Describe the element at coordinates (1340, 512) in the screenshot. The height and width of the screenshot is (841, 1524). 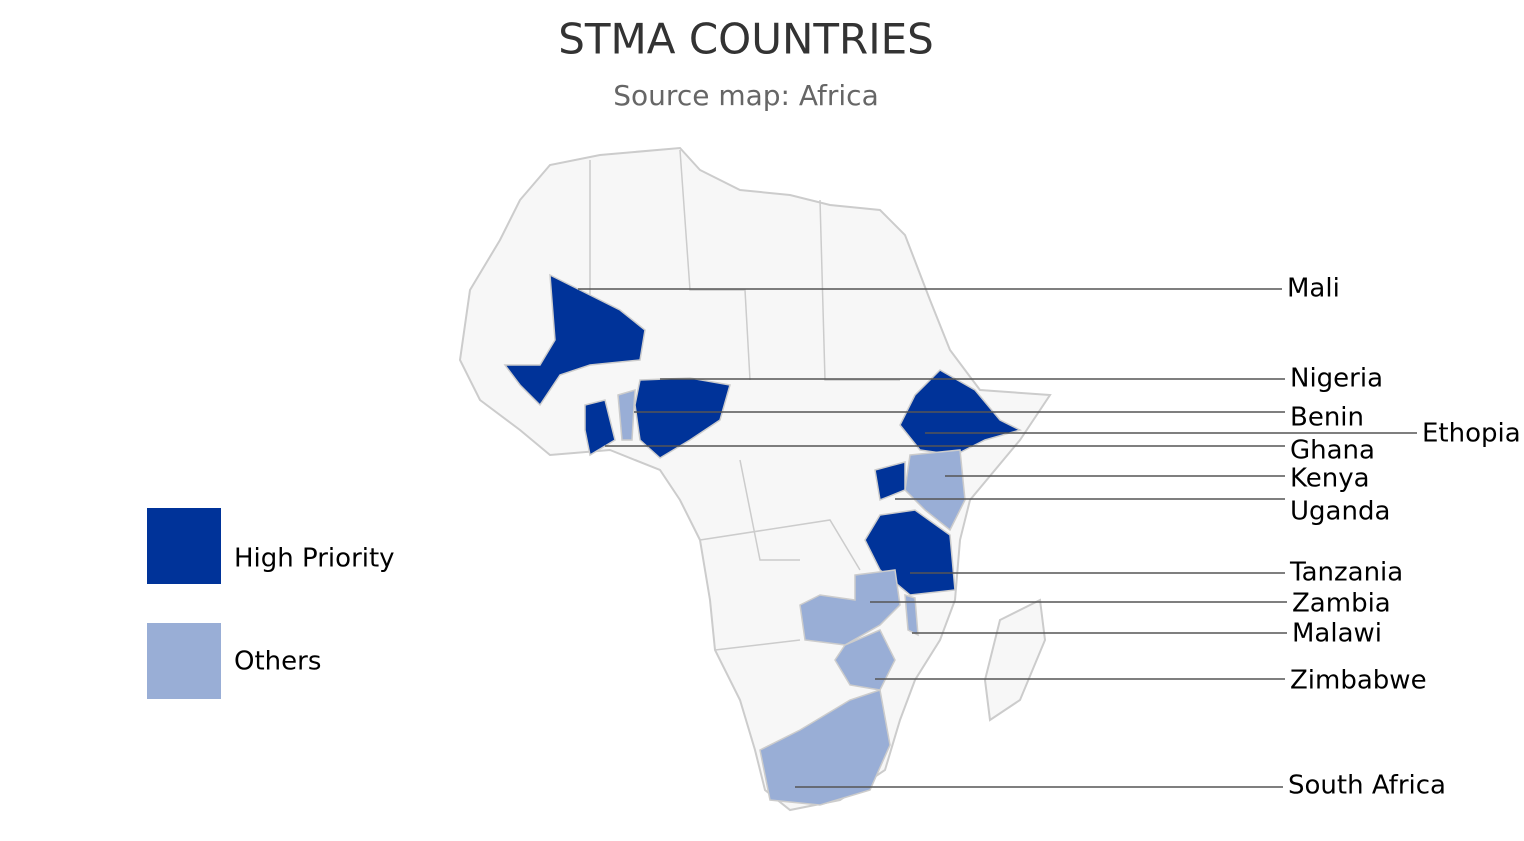
I see `country-label: Uganda` at that location.